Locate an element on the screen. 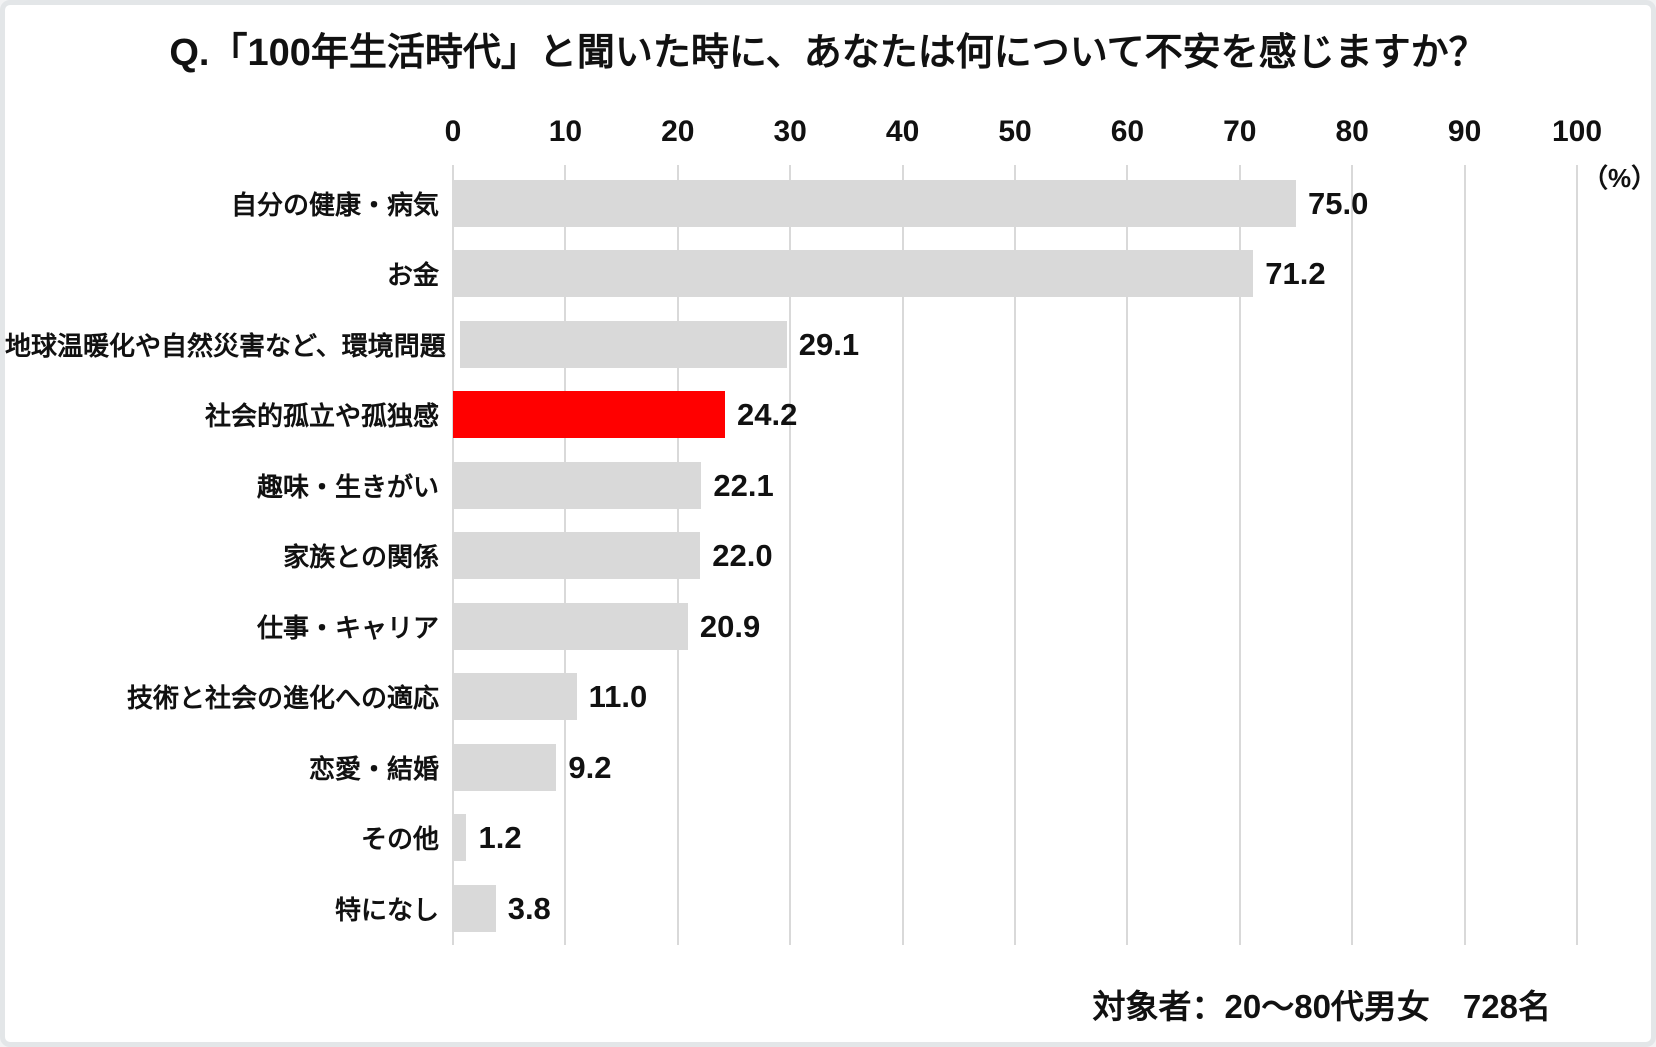  category-label: 技術と社会の進化への適応 is located at coordinates (282, 698).